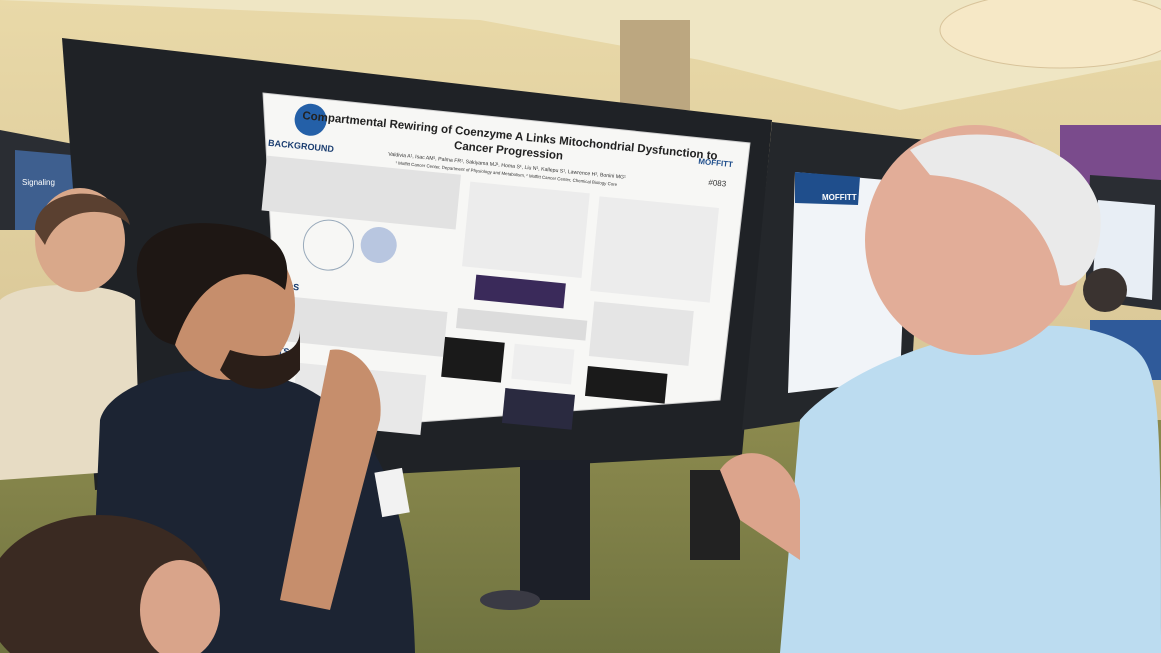 Image resolution: width=1161 pixels, height=653 pixels. What do you see at coordinates (839, 197) in the screenshot?
I see `right-poster-logo: MOFFITT` at bounding box center [839, 197].